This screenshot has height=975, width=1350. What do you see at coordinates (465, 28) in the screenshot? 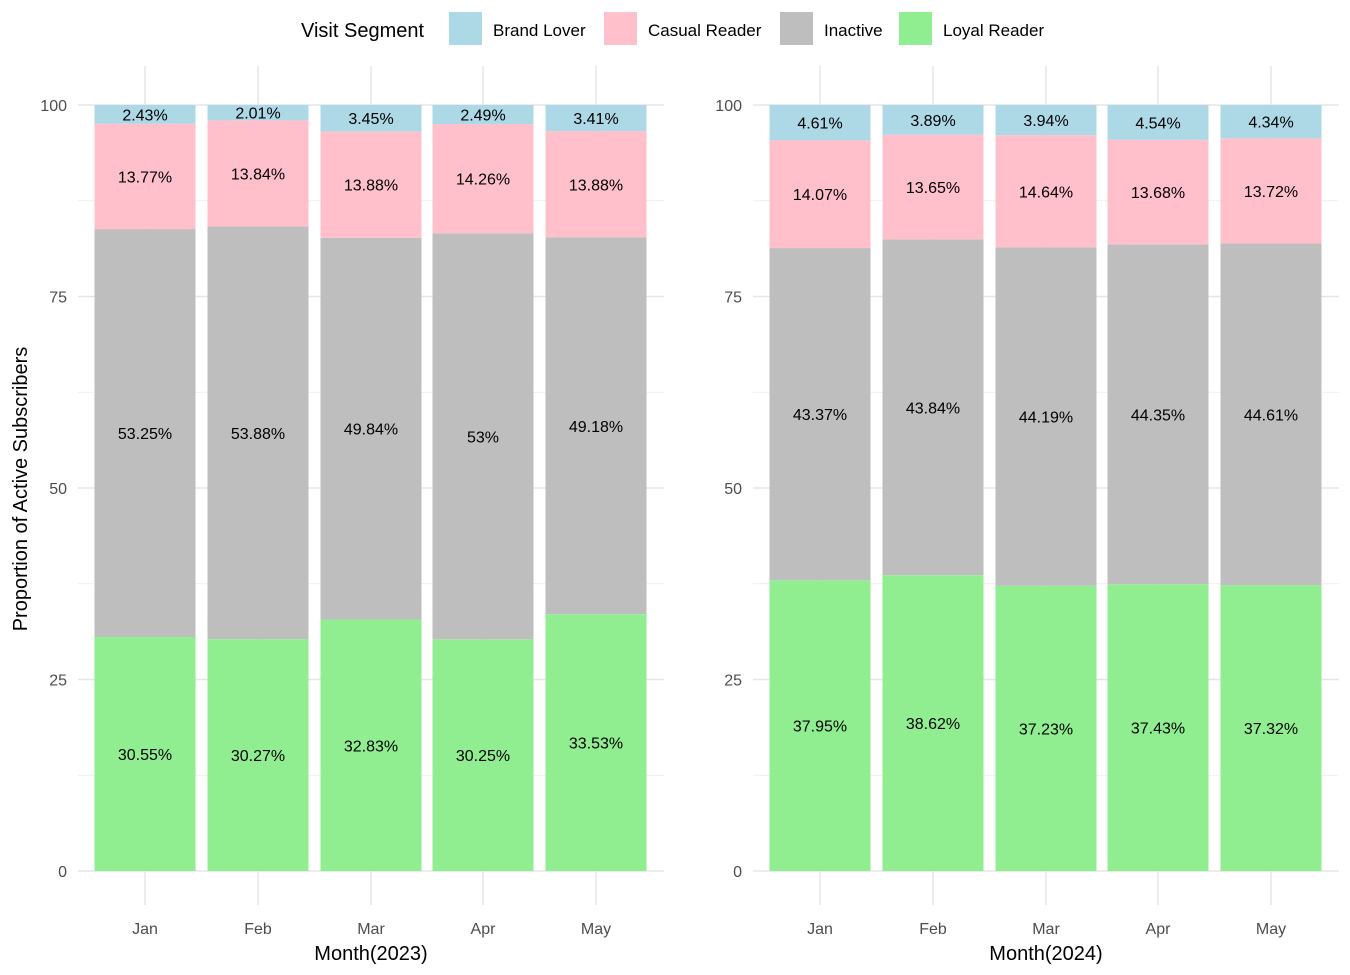
I see `legend-swatch-brand-lover` at bounding box center [465, 28].